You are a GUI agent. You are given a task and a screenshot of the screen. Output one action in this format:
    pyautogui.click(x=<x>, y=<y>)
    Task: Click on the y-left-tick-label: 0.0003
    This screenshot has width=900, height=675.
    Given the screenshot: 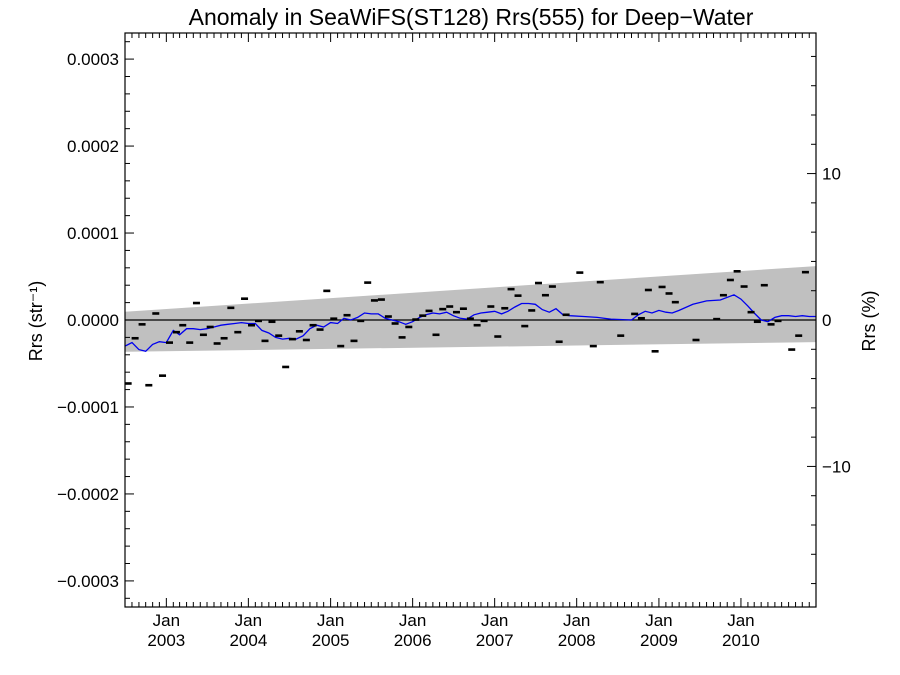 What is the action you would take?
    pyautogui.click(x=93, y=59)
    